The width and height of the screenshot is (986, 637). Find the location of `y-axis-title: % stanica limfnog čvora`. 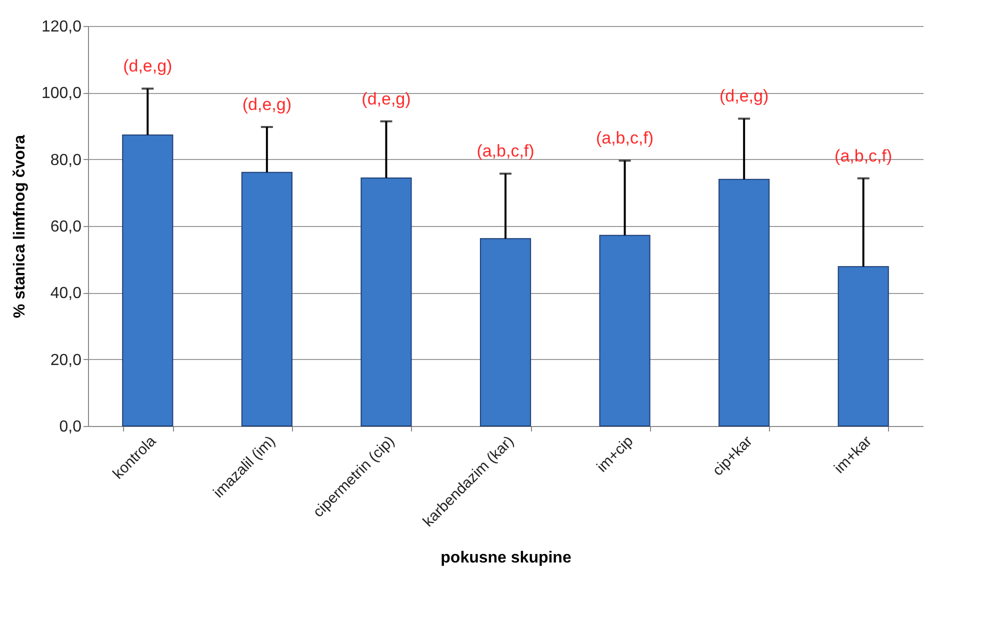

y-axis-title: % stanica limfnog čvora is located at coordinates (19, 226).